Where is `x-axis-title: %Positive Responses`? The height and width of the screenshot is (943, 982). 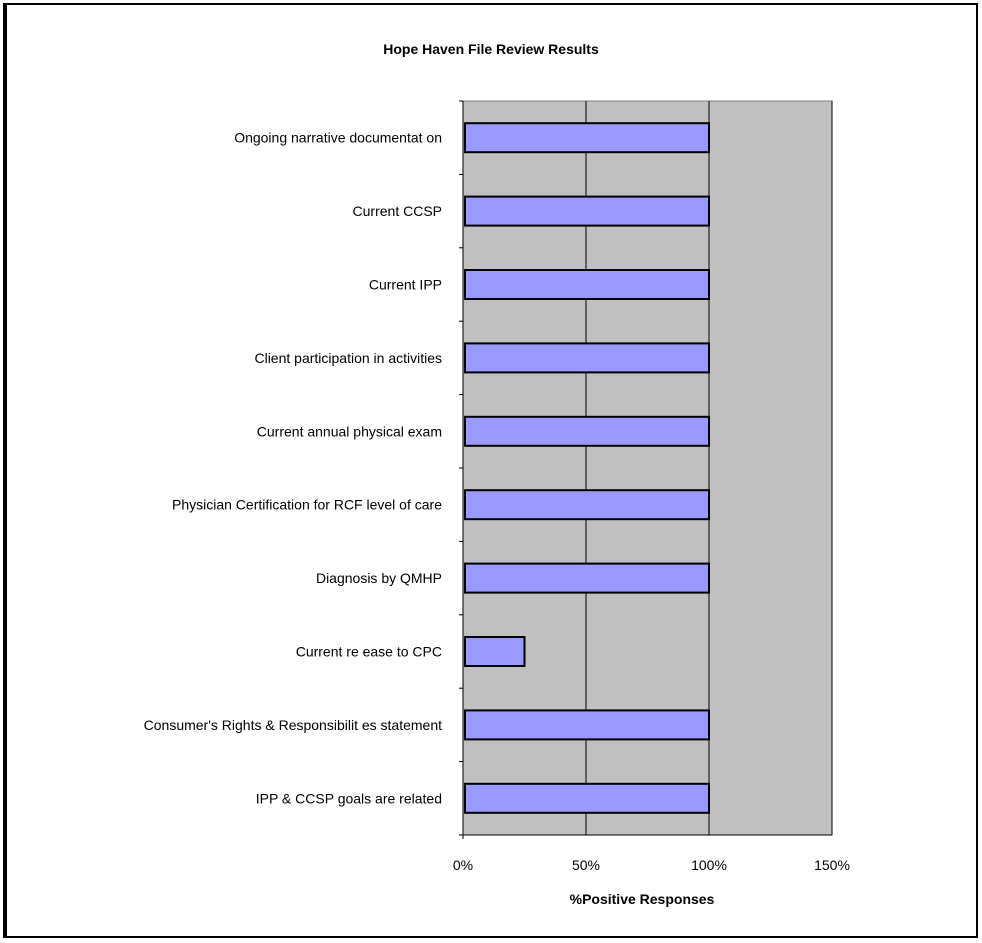
x-axis-title: %Positive Responses is located at coordinates (642, 899).